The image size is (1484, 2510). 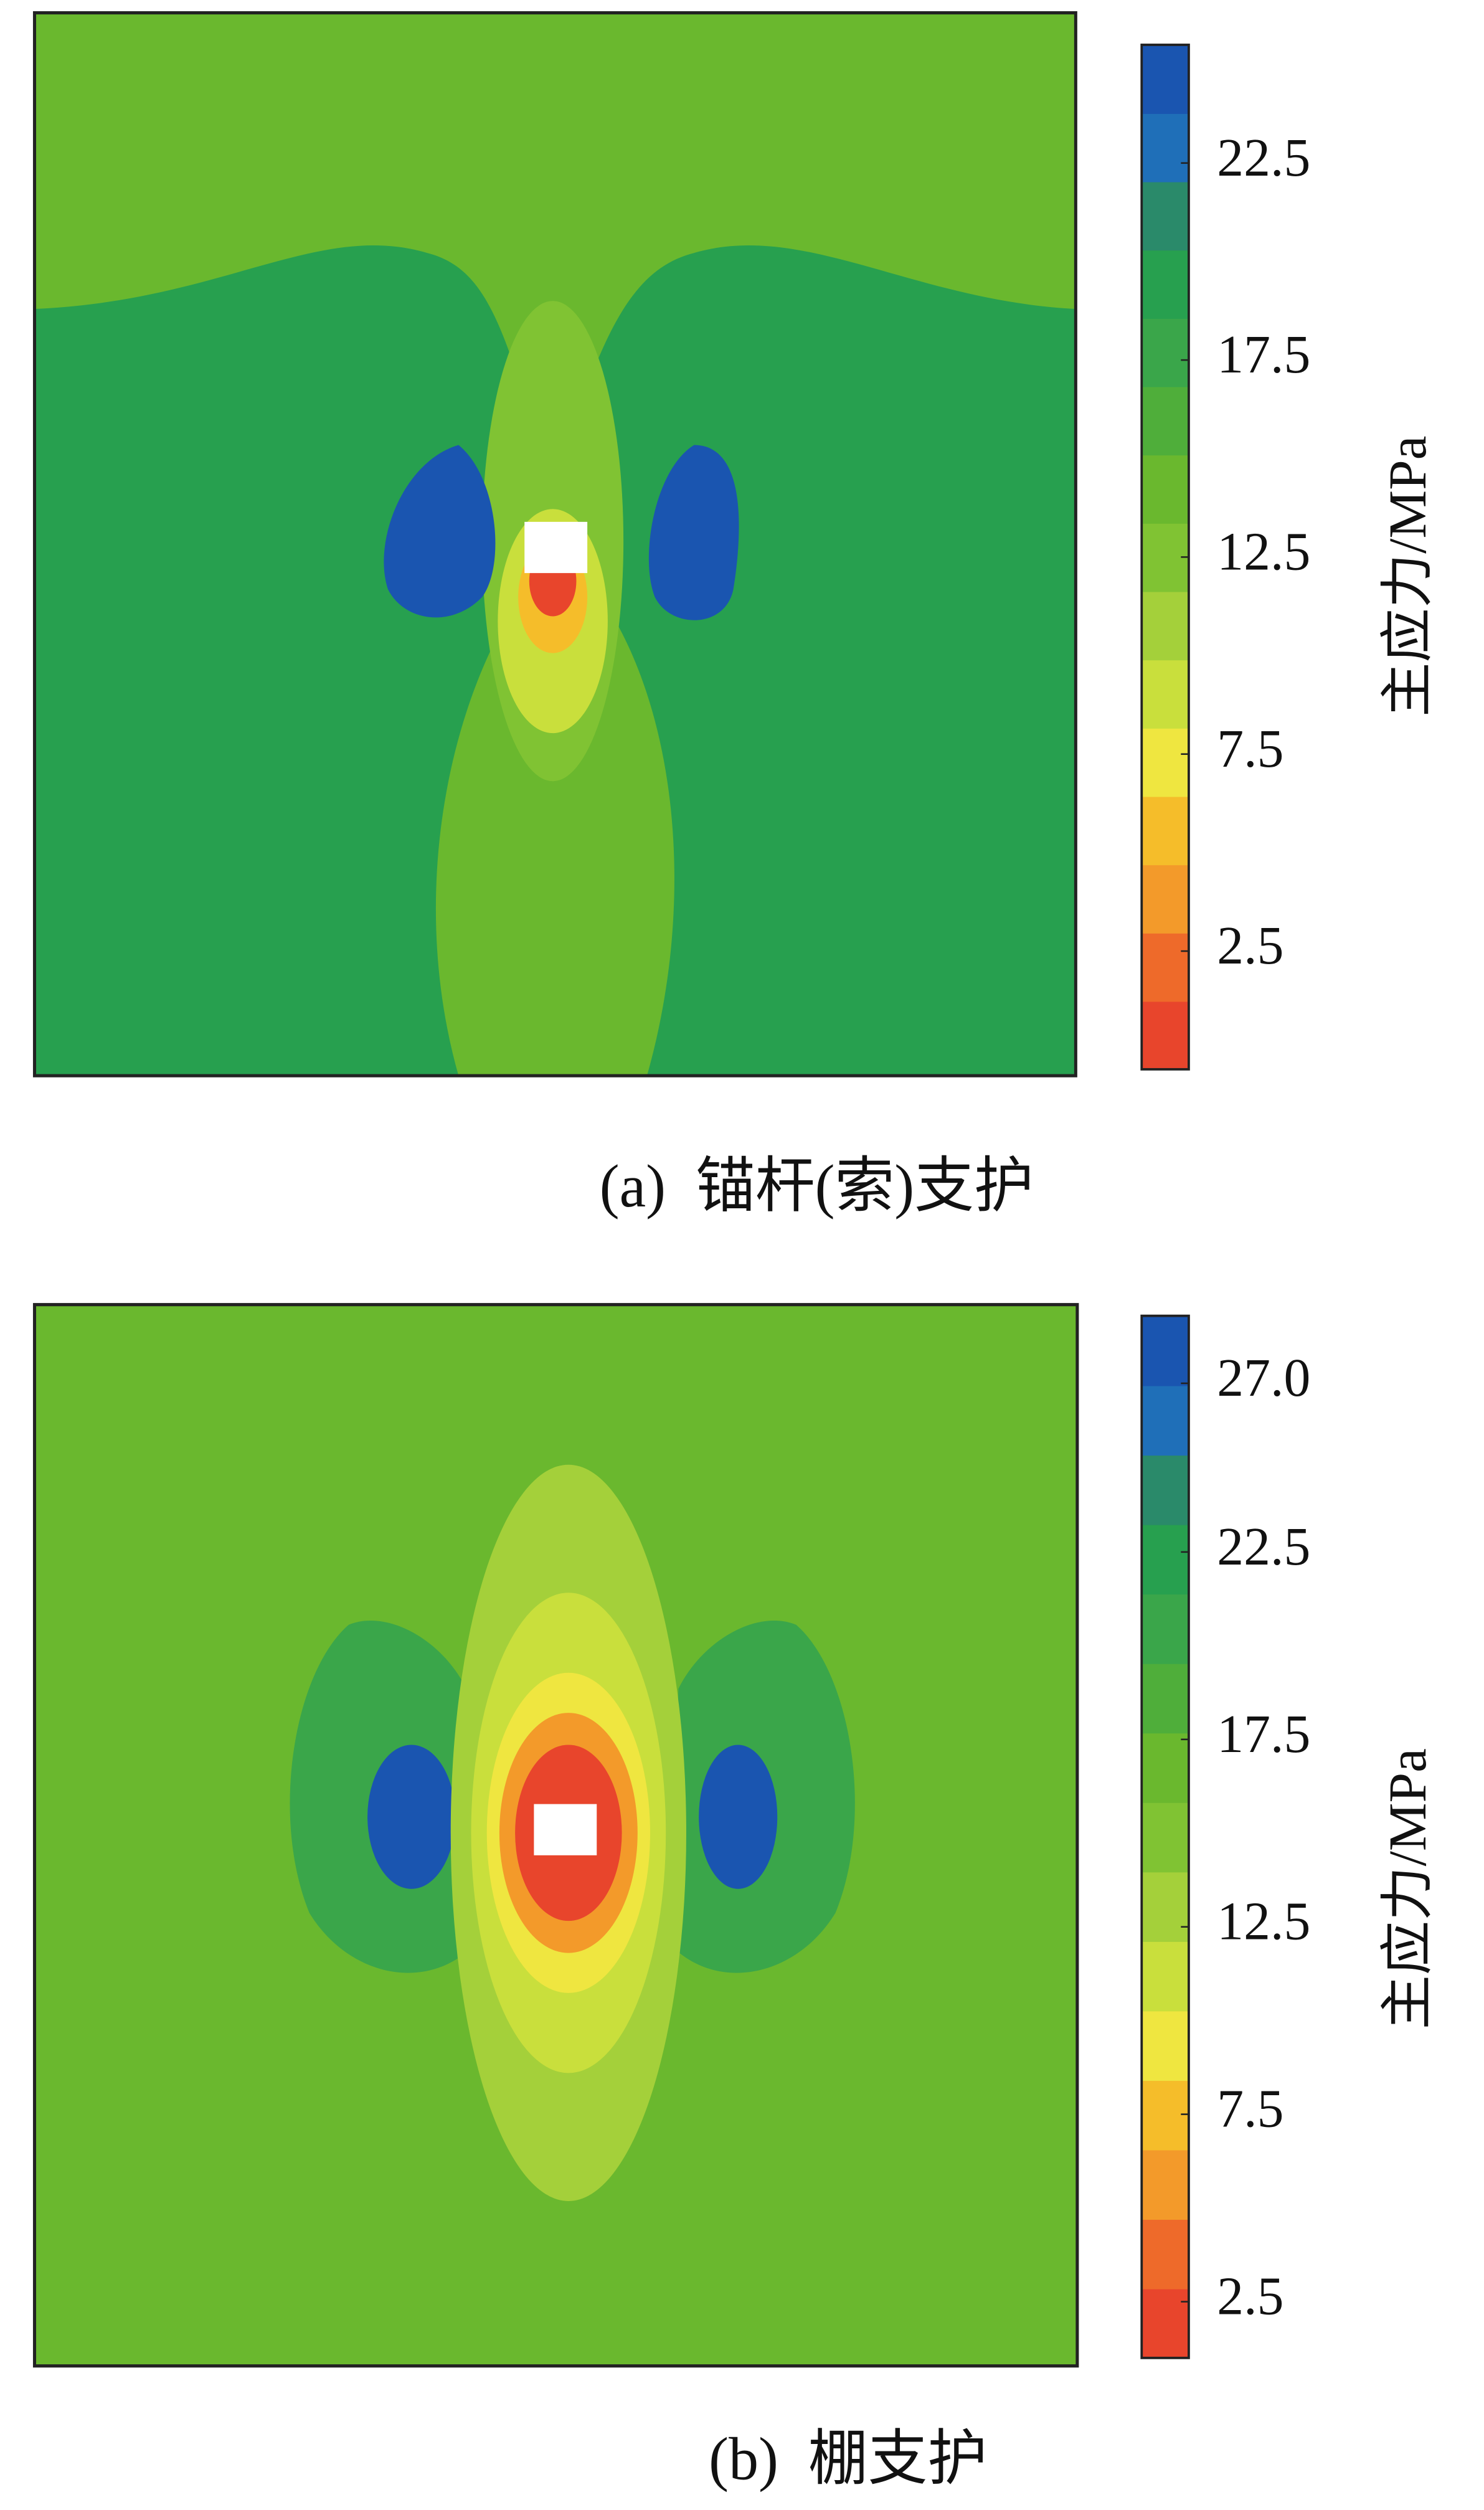 What do you see at coordinates (817, 1185) in the screenshot?
I see `caption: (a) 锚杆(索)支护` at bounding box center [817, 1185].